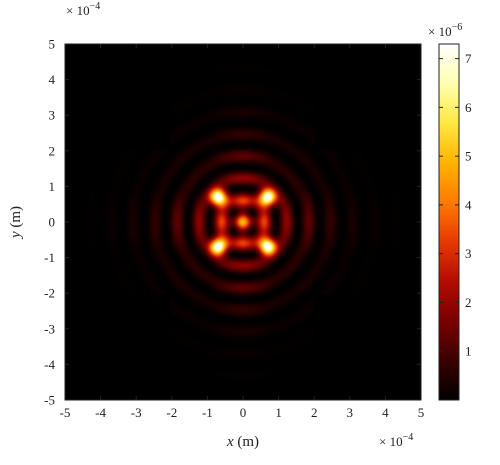 The width and height of the screenshot is (500, 465). What do you see at coordinates (52, 222) in the screenshot?
I see `y-tick-label: 0` at bounding box center [52, 222].